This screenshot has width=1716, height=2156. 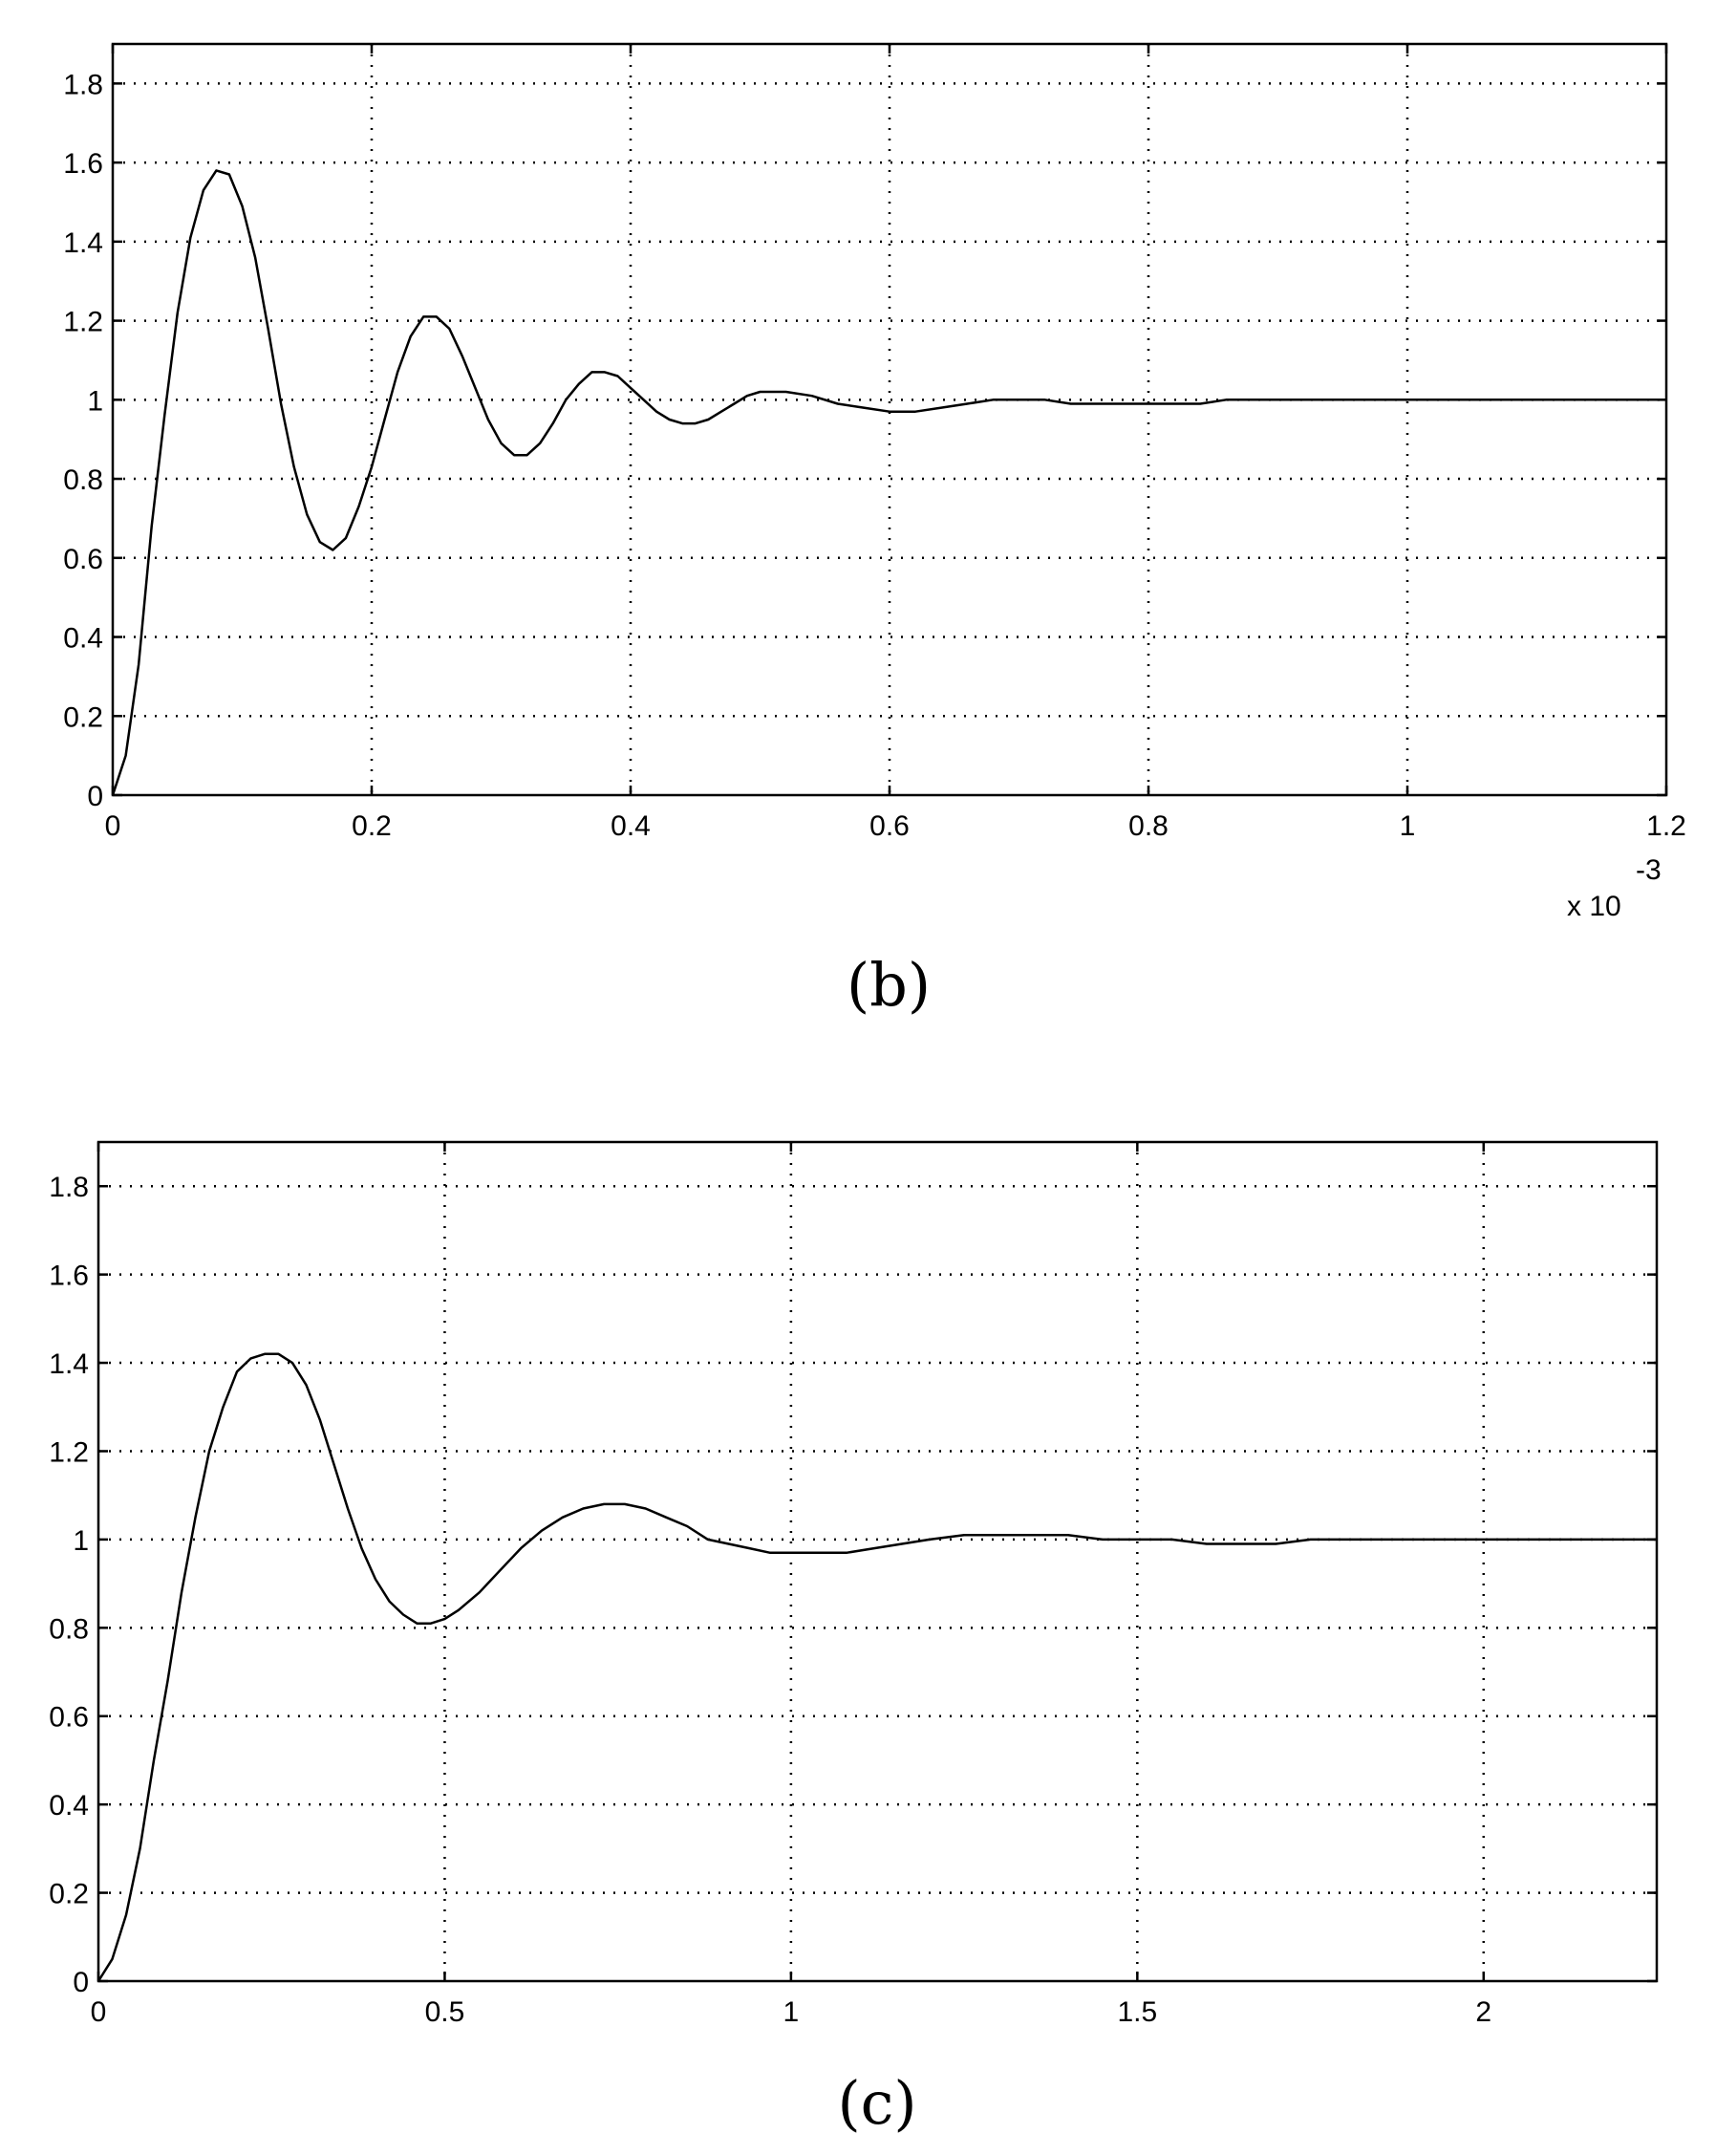 I want to click on x-tick-label: 2, so click(x=1483, y=2012).